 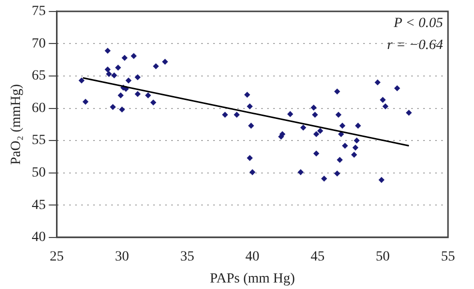 I want to click on y-tick-label: 40, so click(x=39, y=238).